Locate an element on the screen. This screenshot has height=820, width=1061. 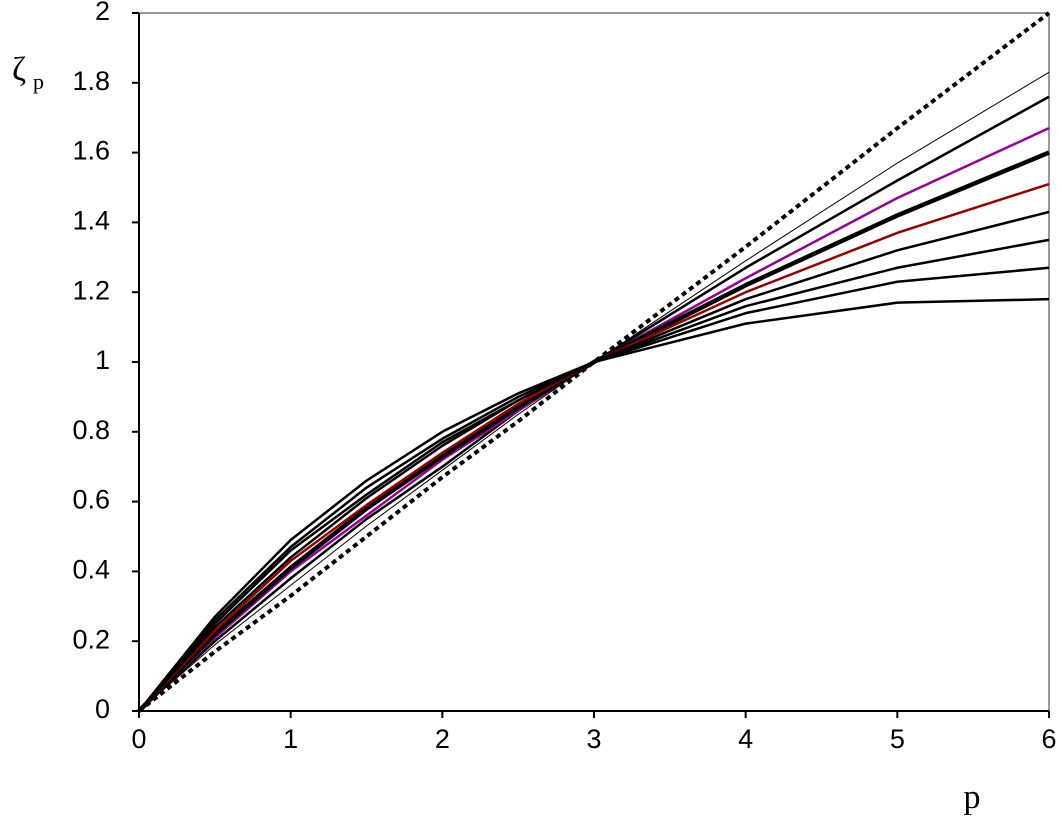
y-tick-label: 1 is located at coordinates (102, 360).